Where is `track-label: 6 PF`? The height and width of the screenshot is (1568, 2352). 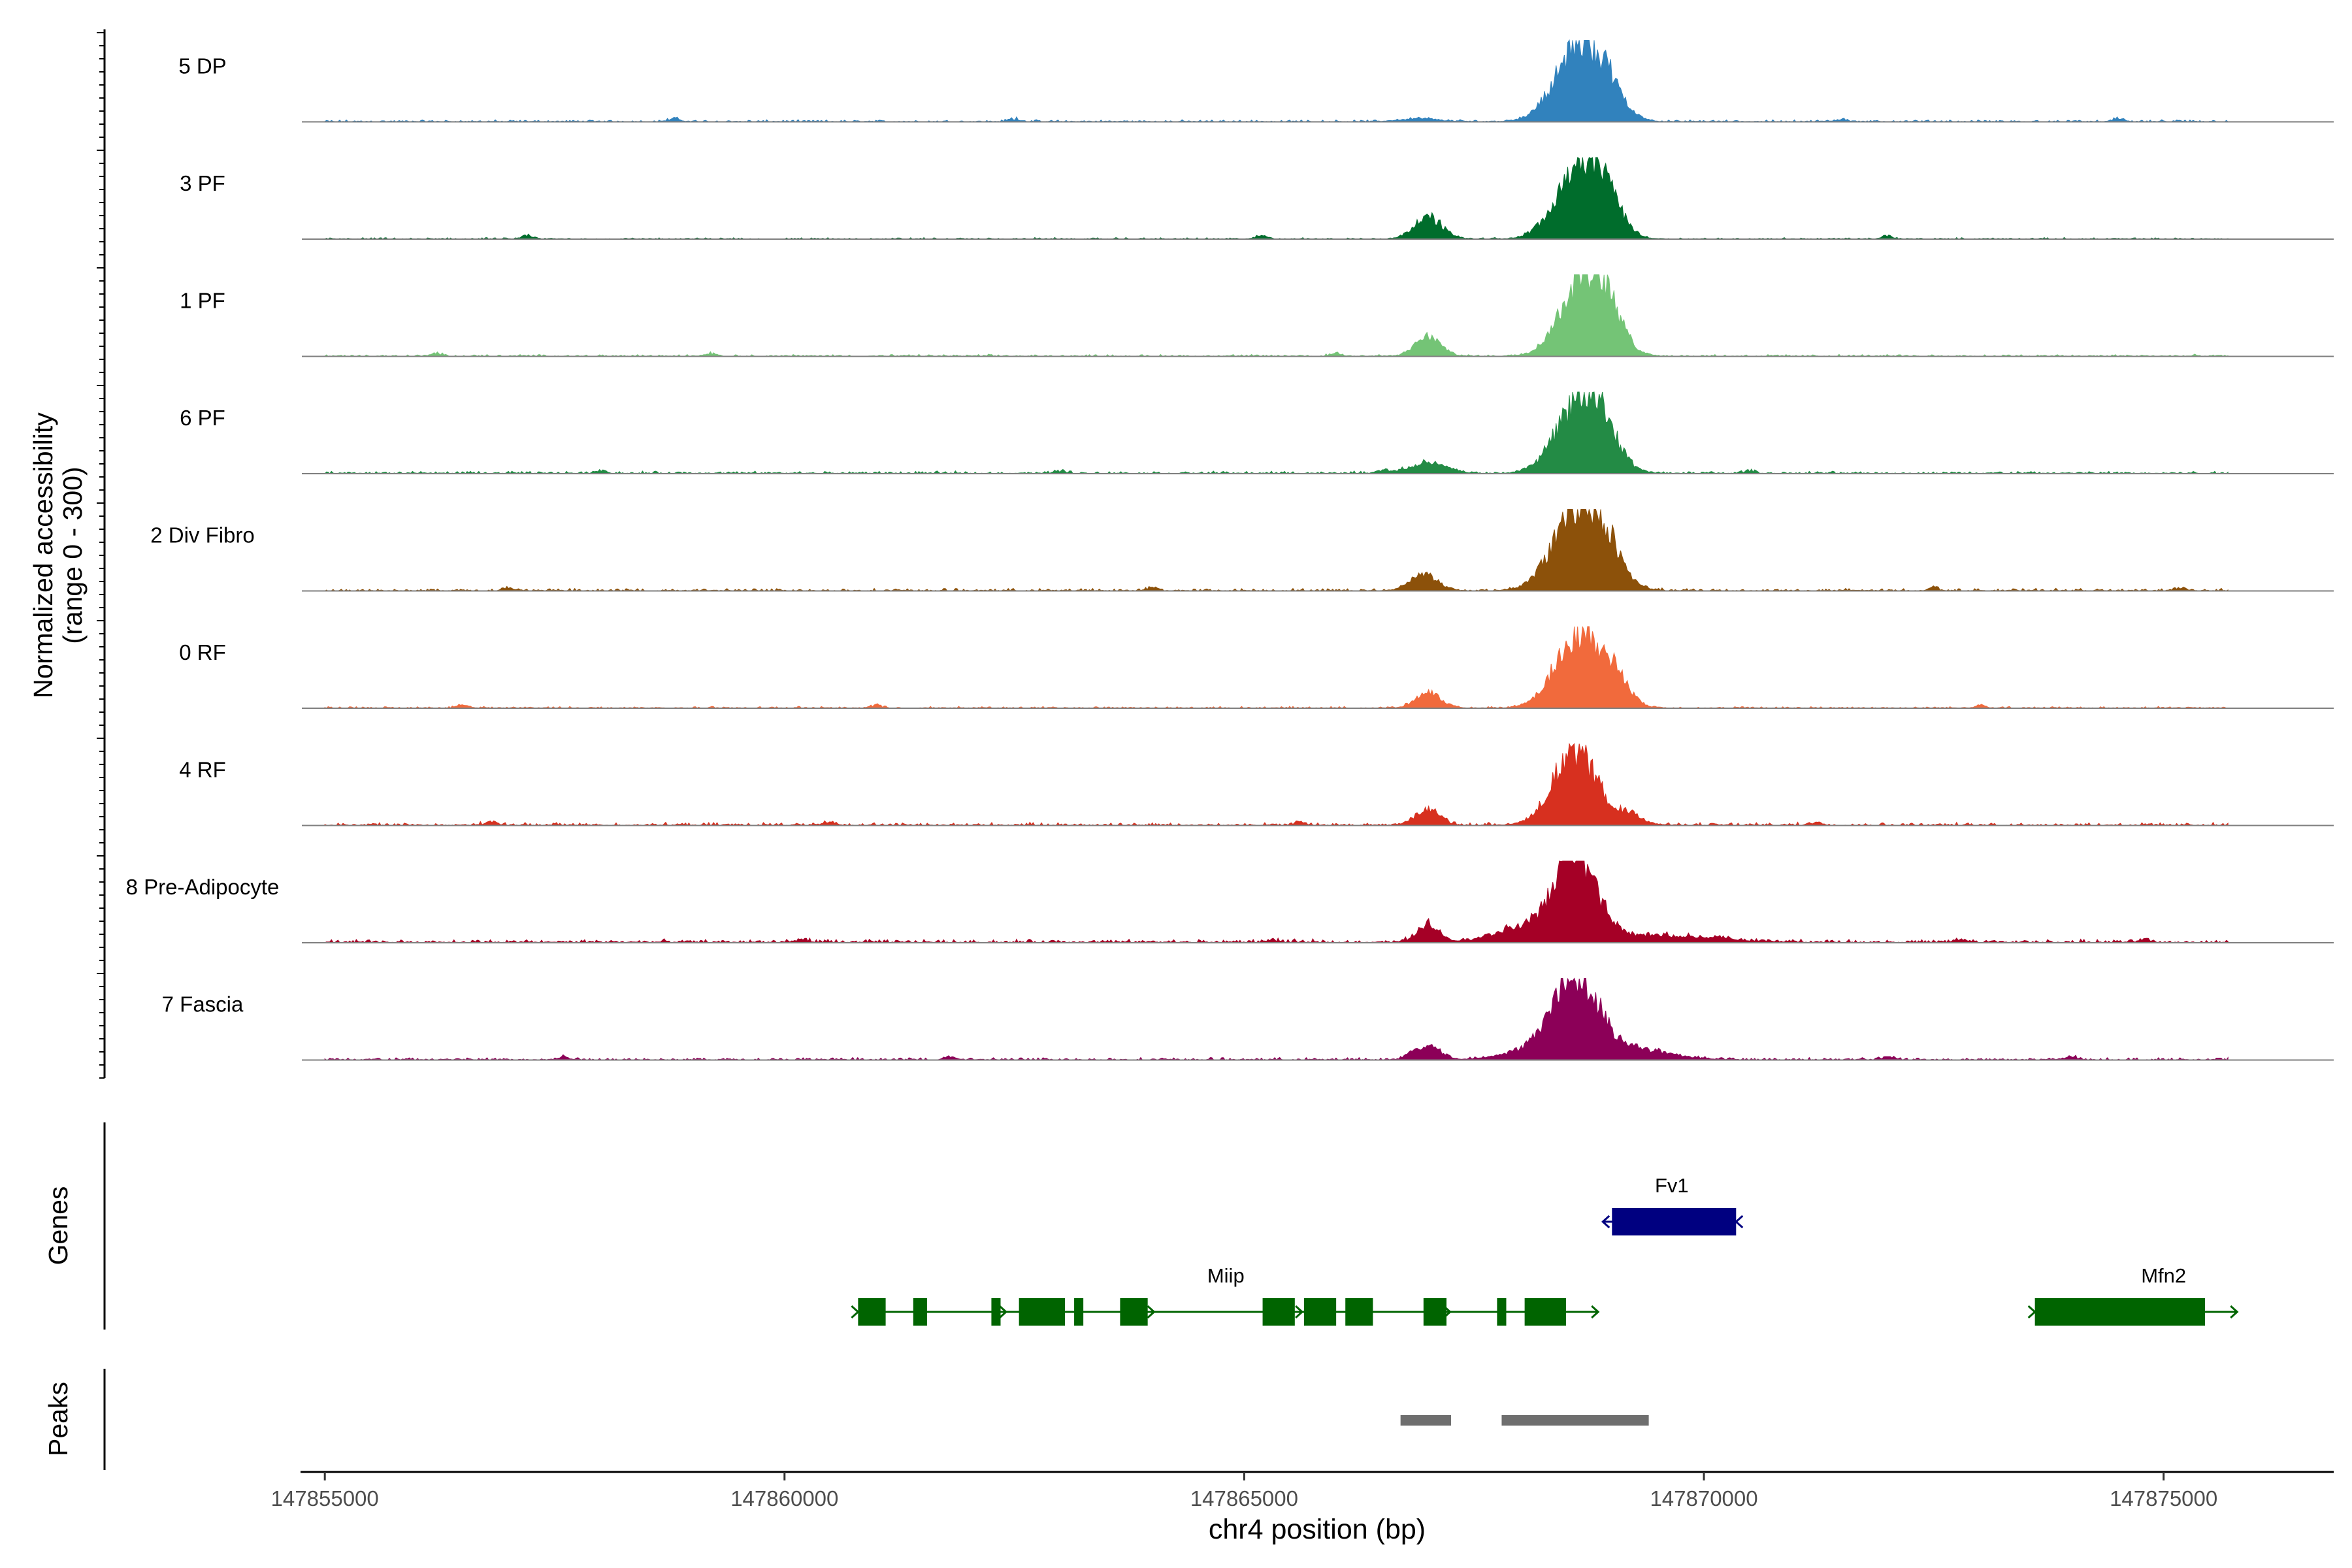
track-label: 6 PF is located at coordinates (202, 418).